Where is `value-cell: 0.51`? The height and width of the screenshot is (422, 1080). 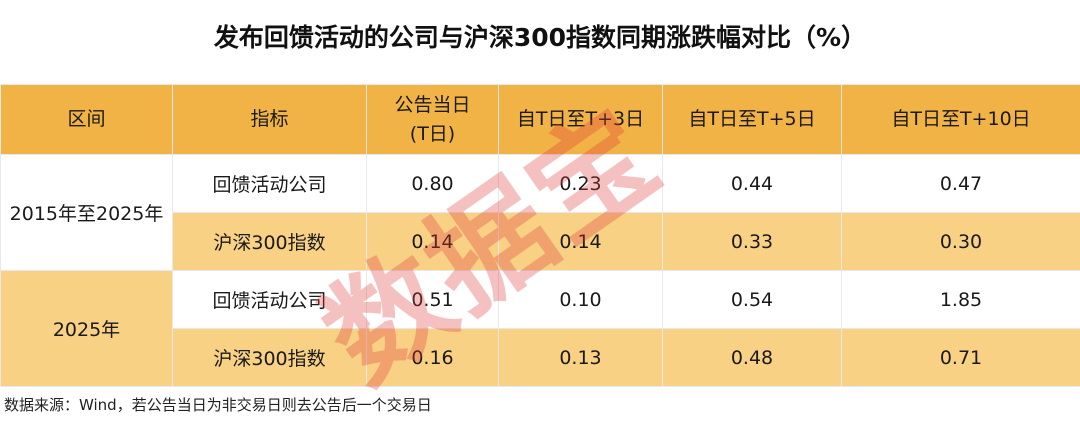
value-cell: 0.51 is located at coordinates (432, 299).